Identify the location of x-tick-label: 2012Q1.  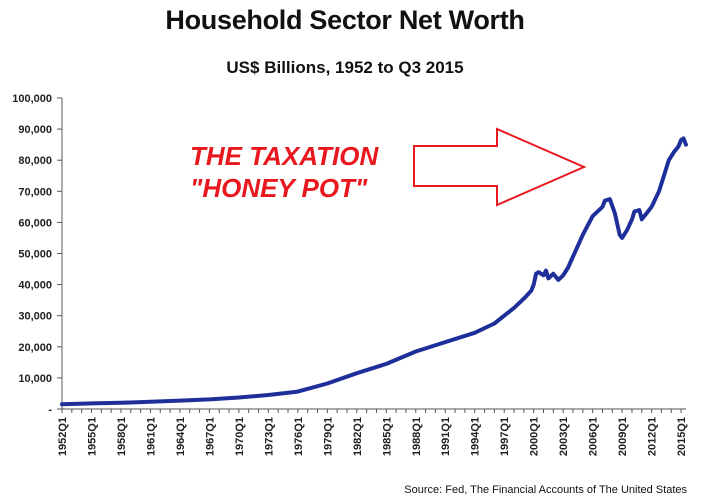
(653, 436).